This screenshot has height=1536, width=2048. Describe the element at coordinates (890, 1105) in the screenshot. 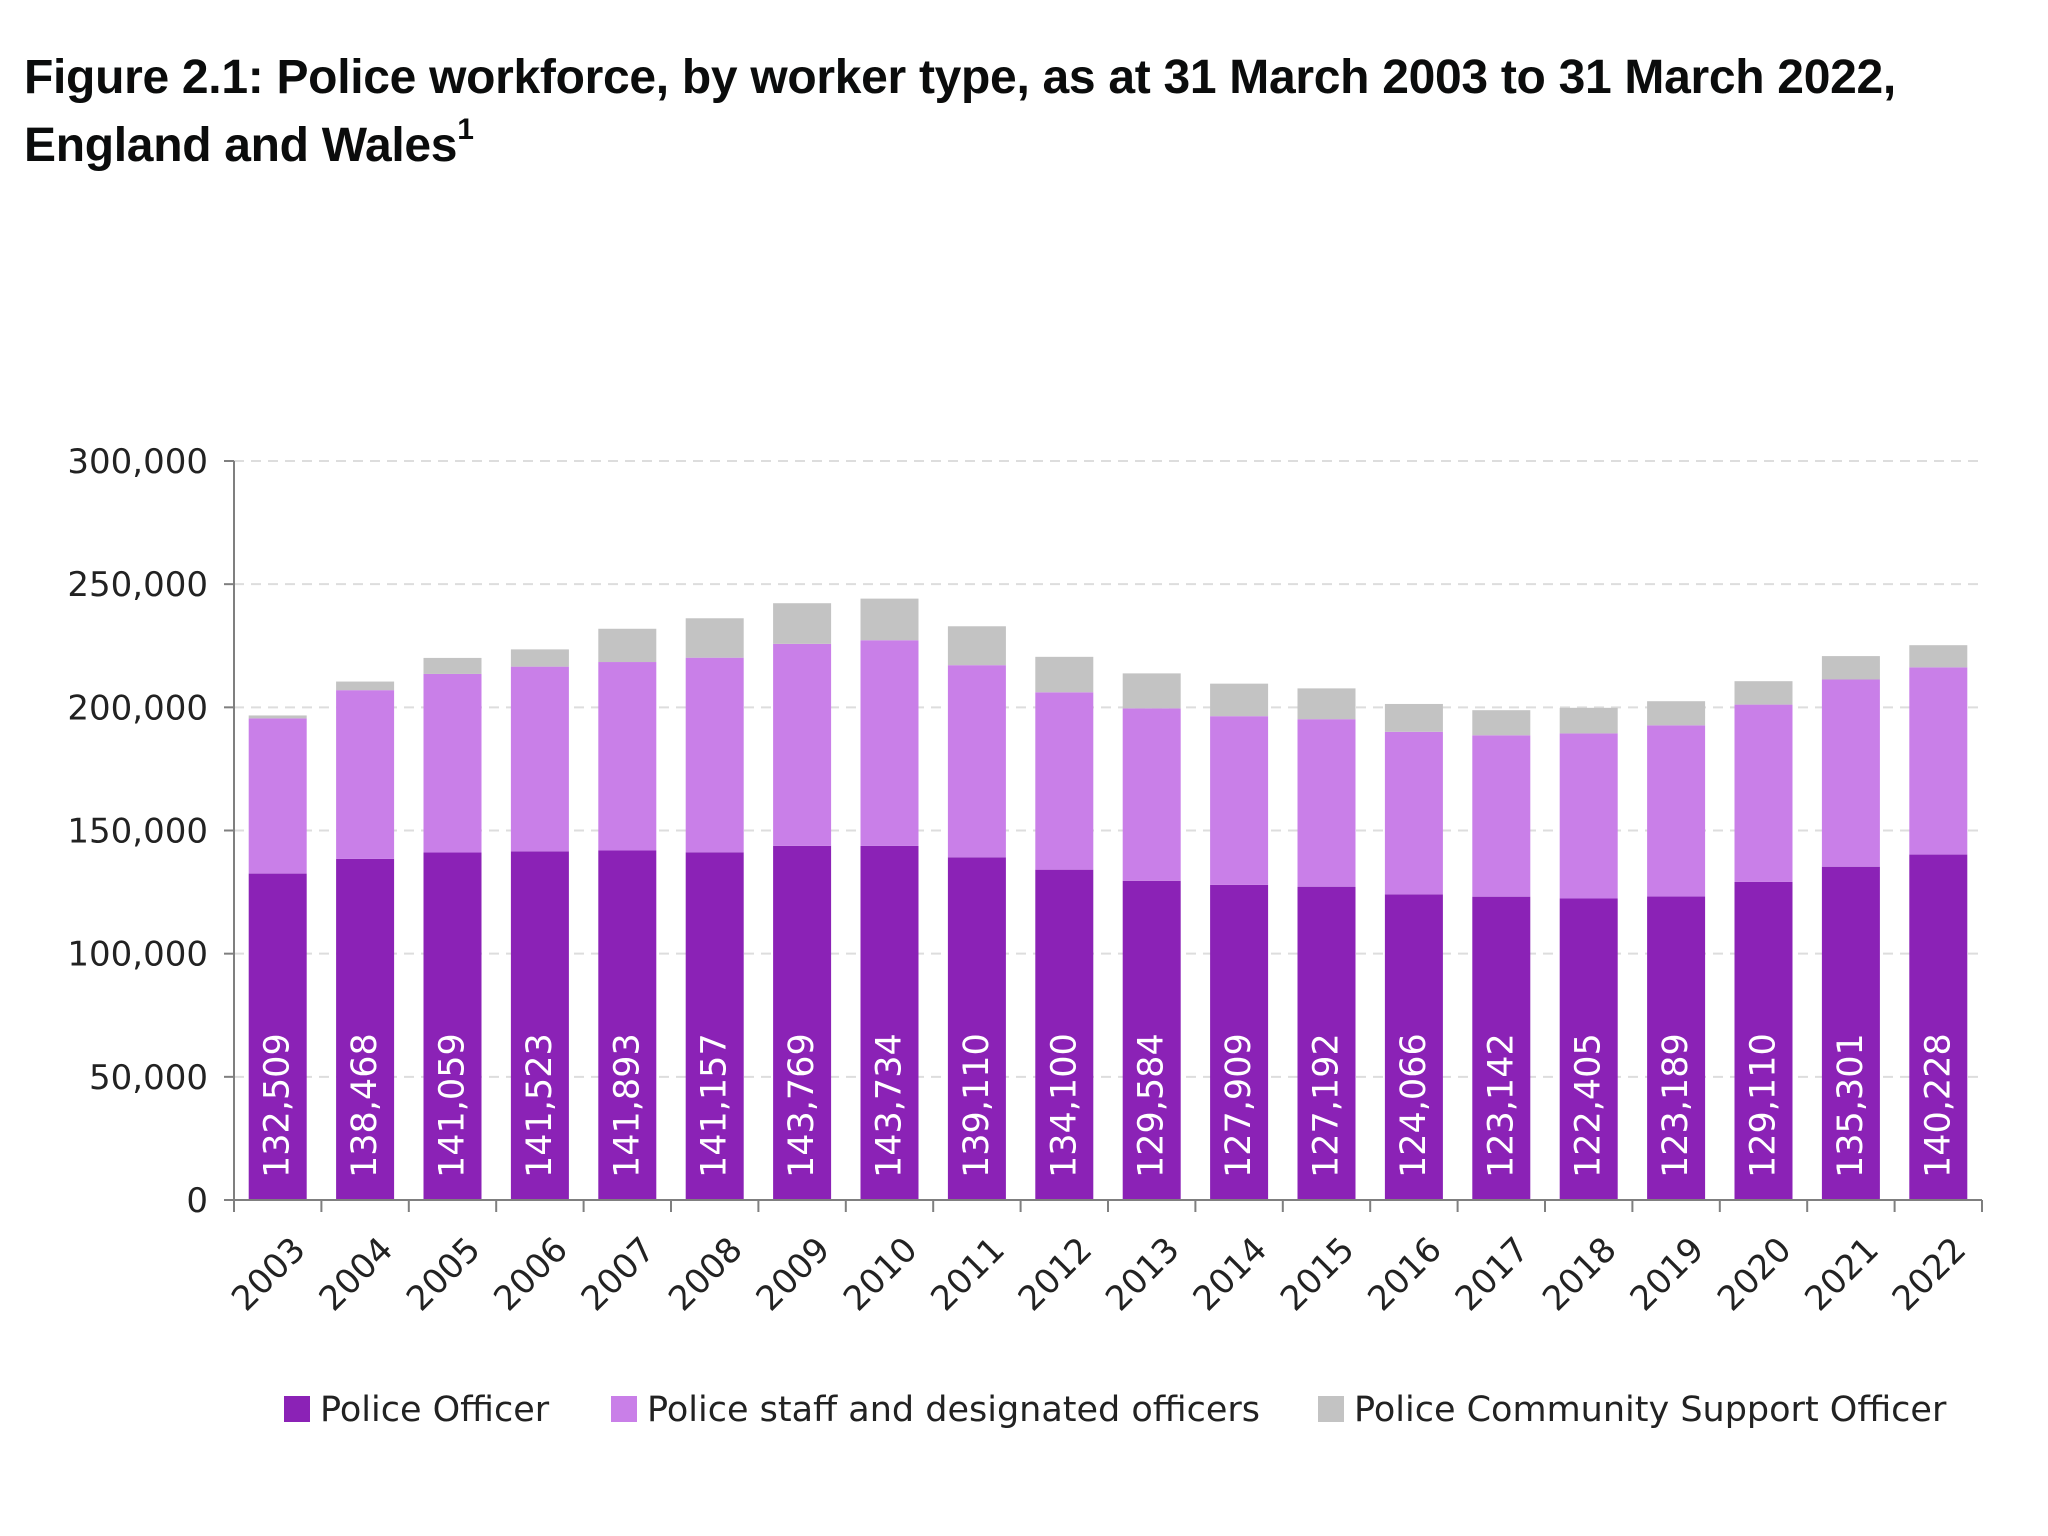

I see `data-label: 143,734` at that location.